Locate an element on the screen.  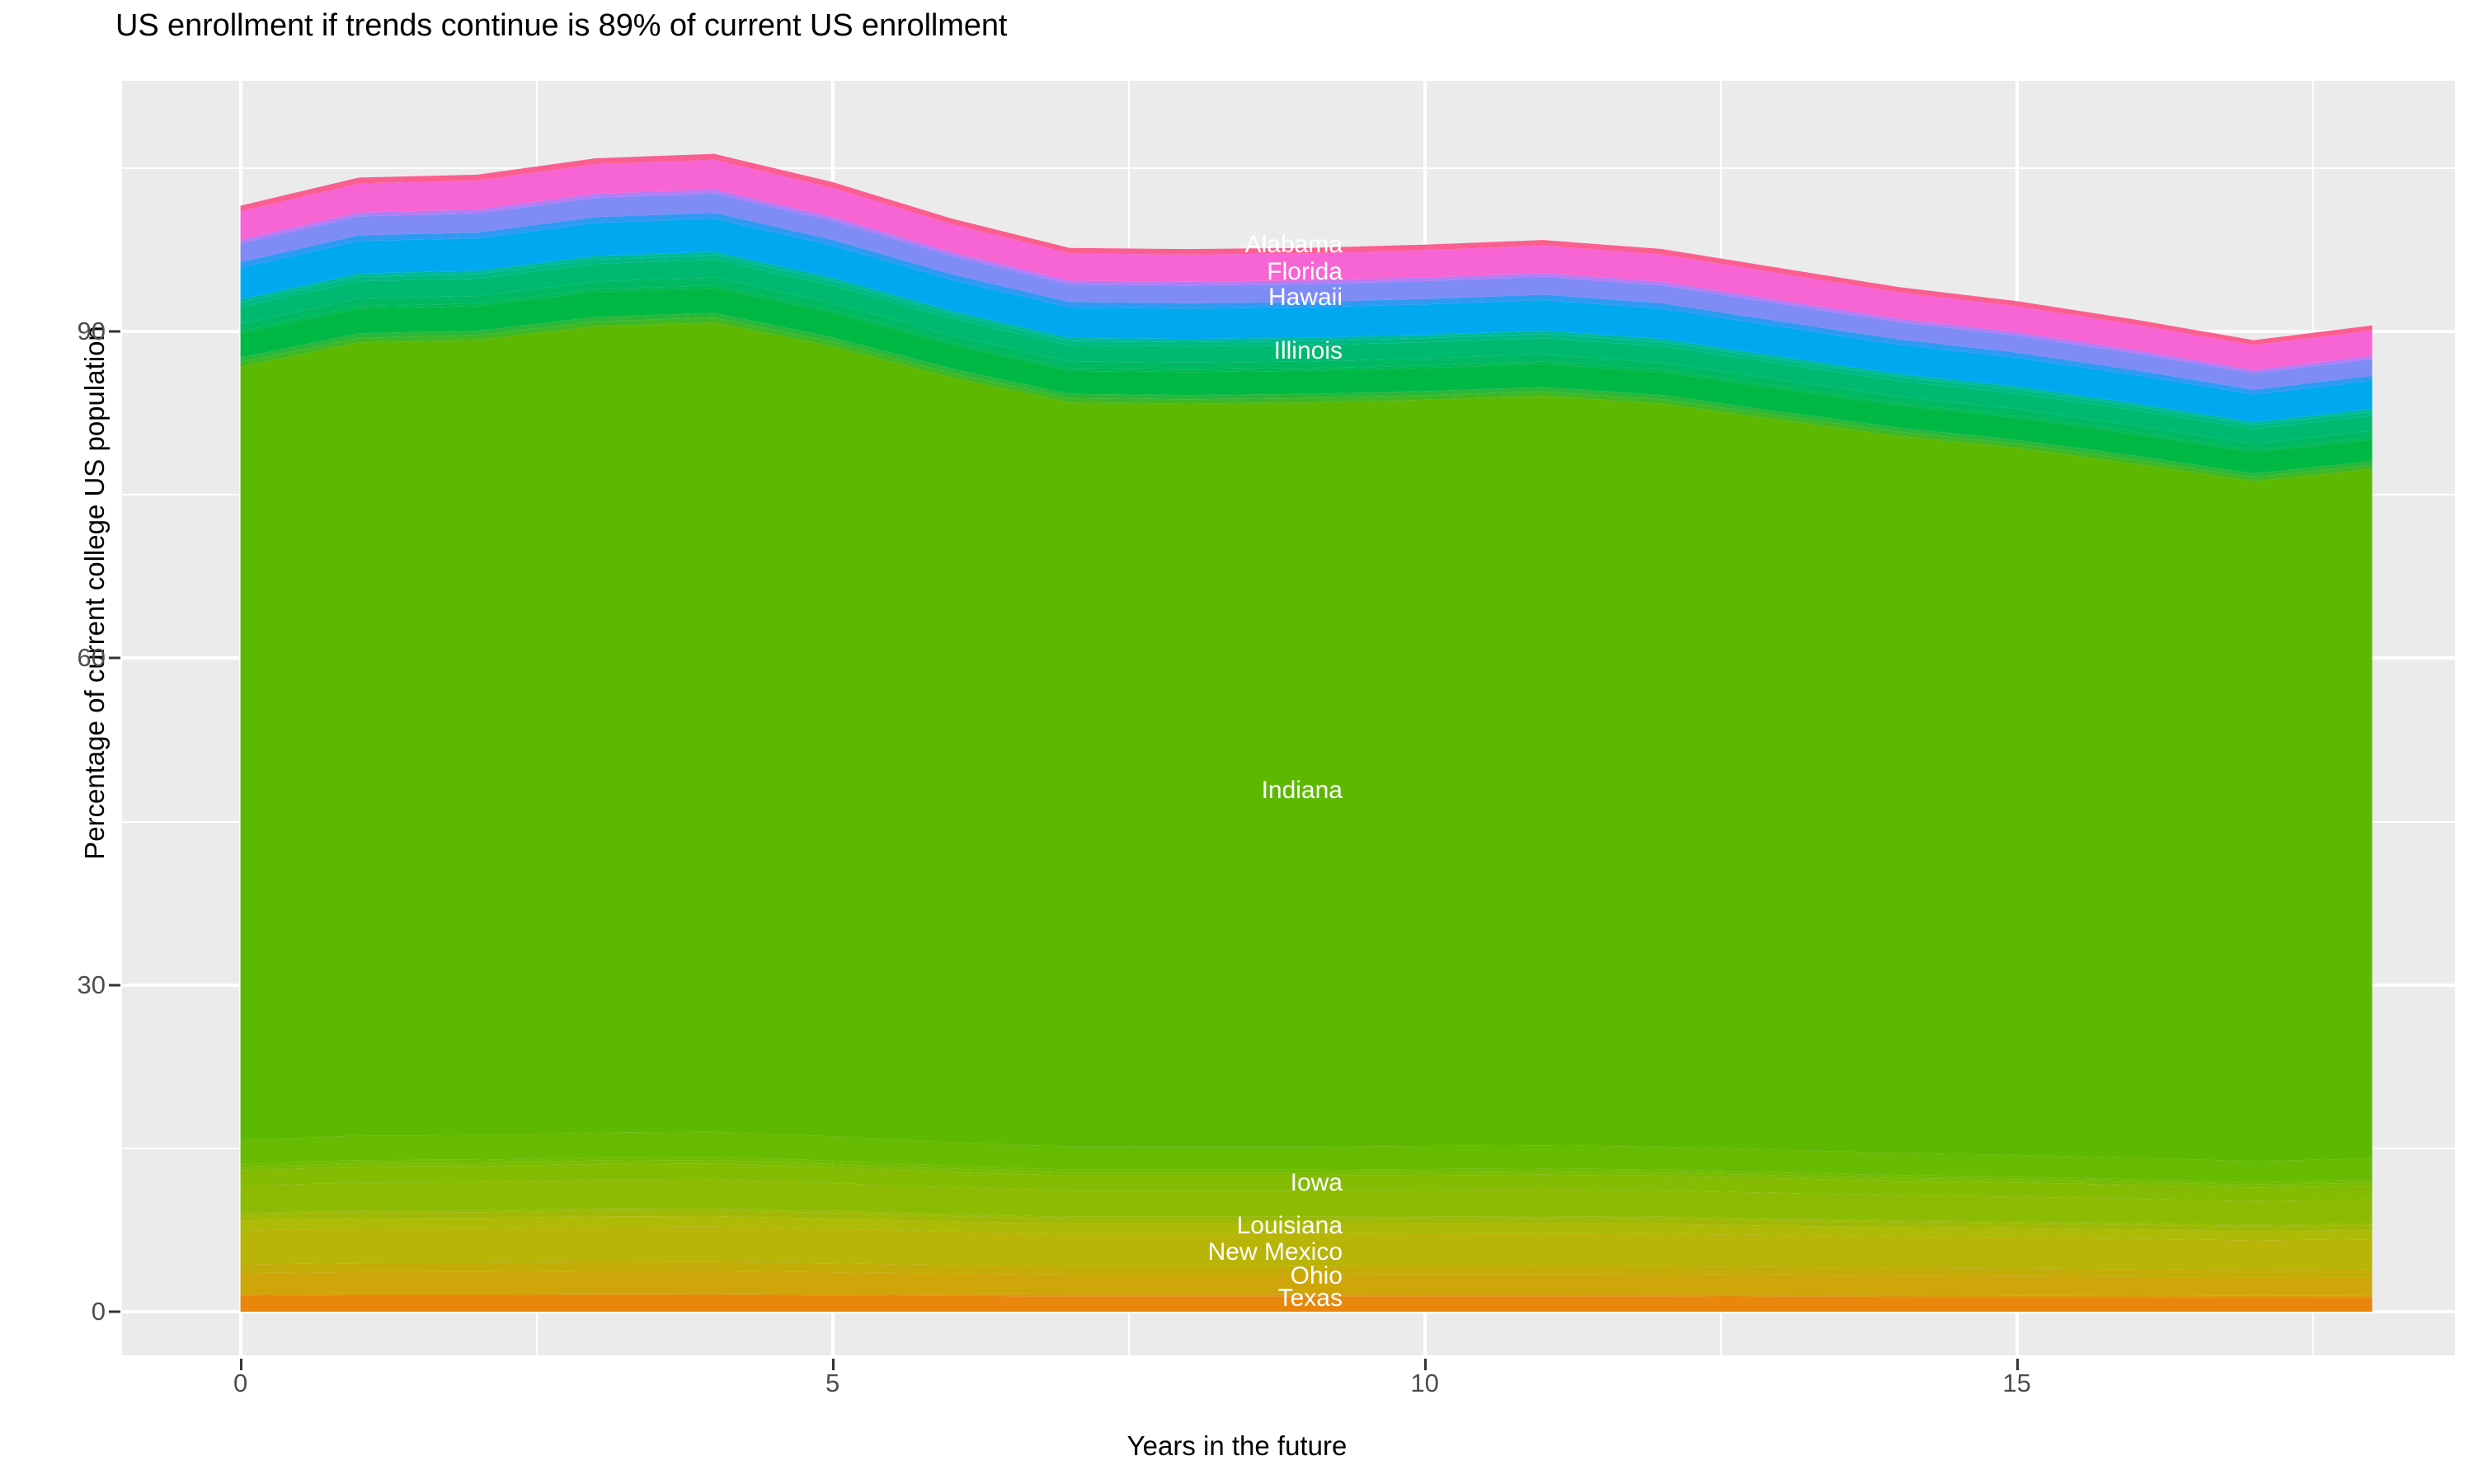
x-tick-label: 15 is located at coordinates (2016, 1383).